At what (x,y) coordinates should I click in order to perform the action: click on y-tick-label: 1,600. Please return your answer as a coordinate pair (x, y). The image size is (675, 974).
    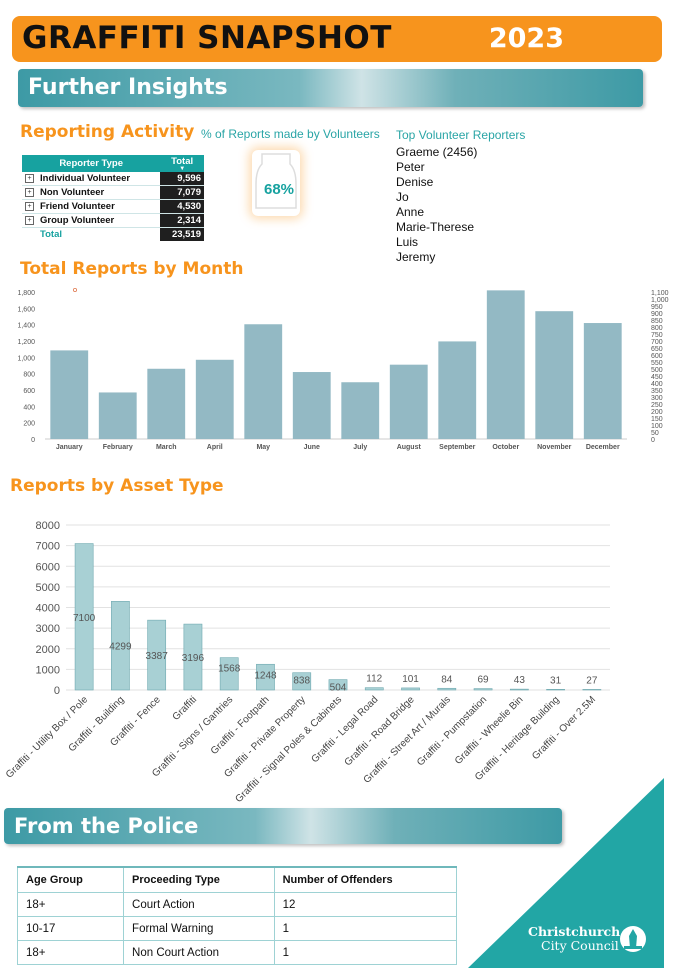
    Looking at the image, I should click on (26, 309).